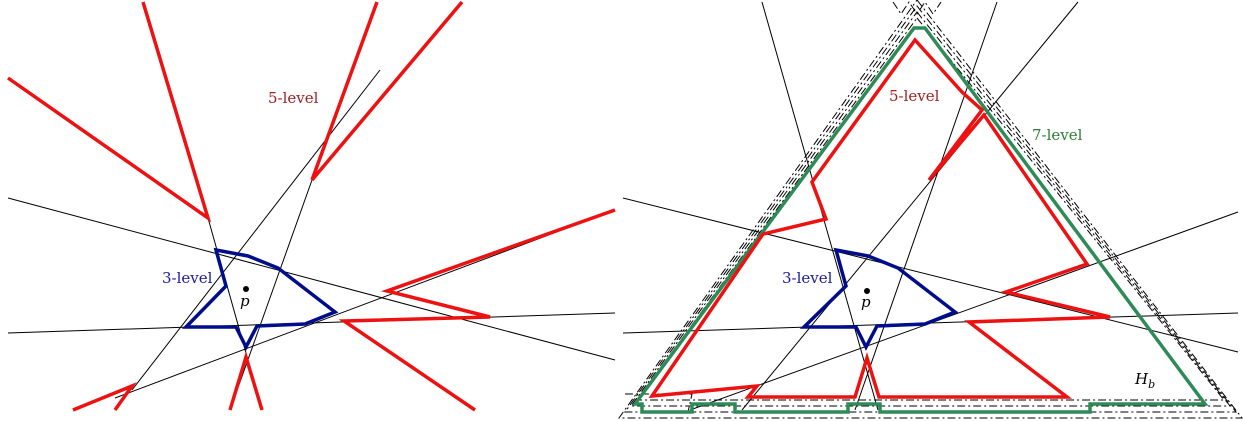 The height and width of the screenshot is (421, 1243). I want to click on right-seven-level-label: 7-level, so click(1057, 135).